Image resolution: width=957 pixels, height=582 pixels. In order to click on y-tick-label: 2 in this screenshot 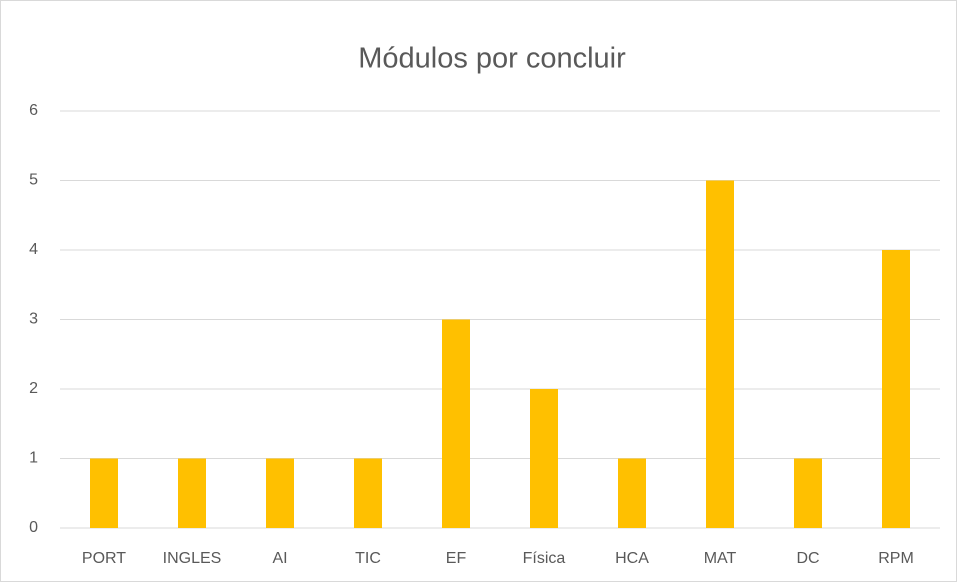, I will do `click(33, 388)`.